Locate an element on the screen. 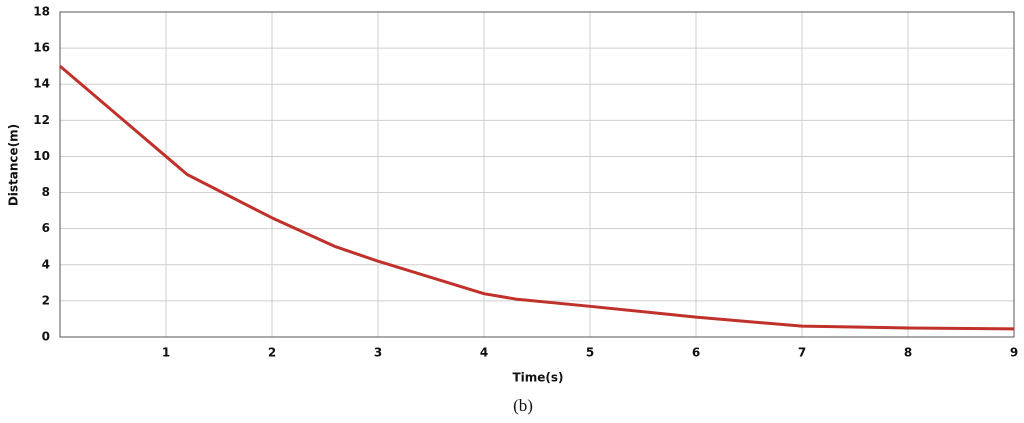 Image resolution: width=1024 pixels, height=423 pixels. x-tick-label: 8 is located at coordinates (908, 353).